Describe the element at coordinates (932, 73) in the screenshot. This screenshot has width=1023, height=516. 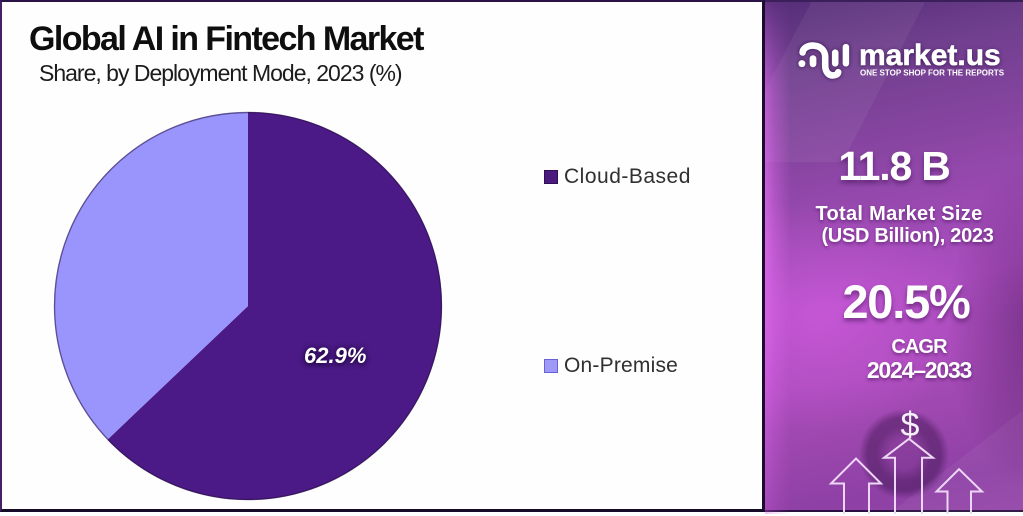
I see `svg-text: ONE STOP SHOP FOR THE REPORTS` at that location.